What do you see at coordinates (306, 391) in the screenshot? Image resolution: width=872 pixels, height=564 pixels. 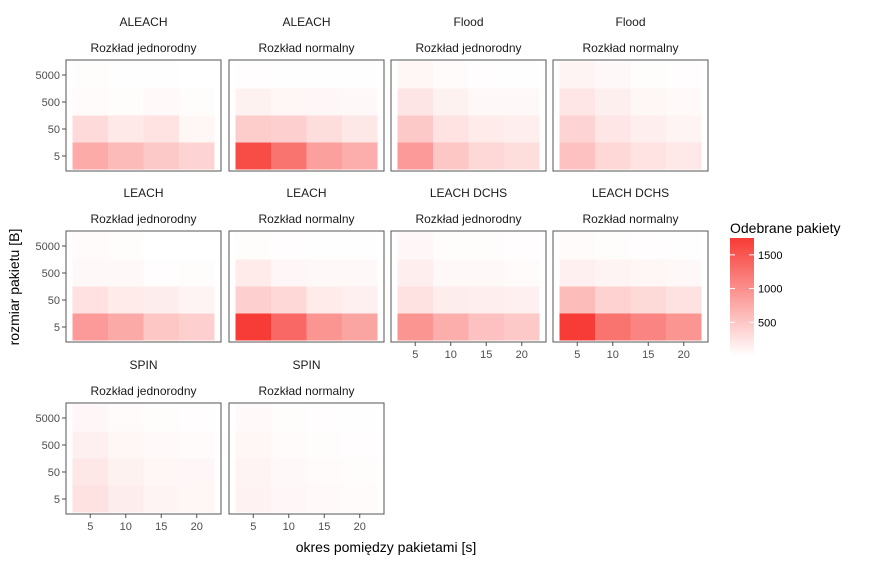 I see `strip-label-distribution: Rozkład normalny` at bounding box center [306, 391].